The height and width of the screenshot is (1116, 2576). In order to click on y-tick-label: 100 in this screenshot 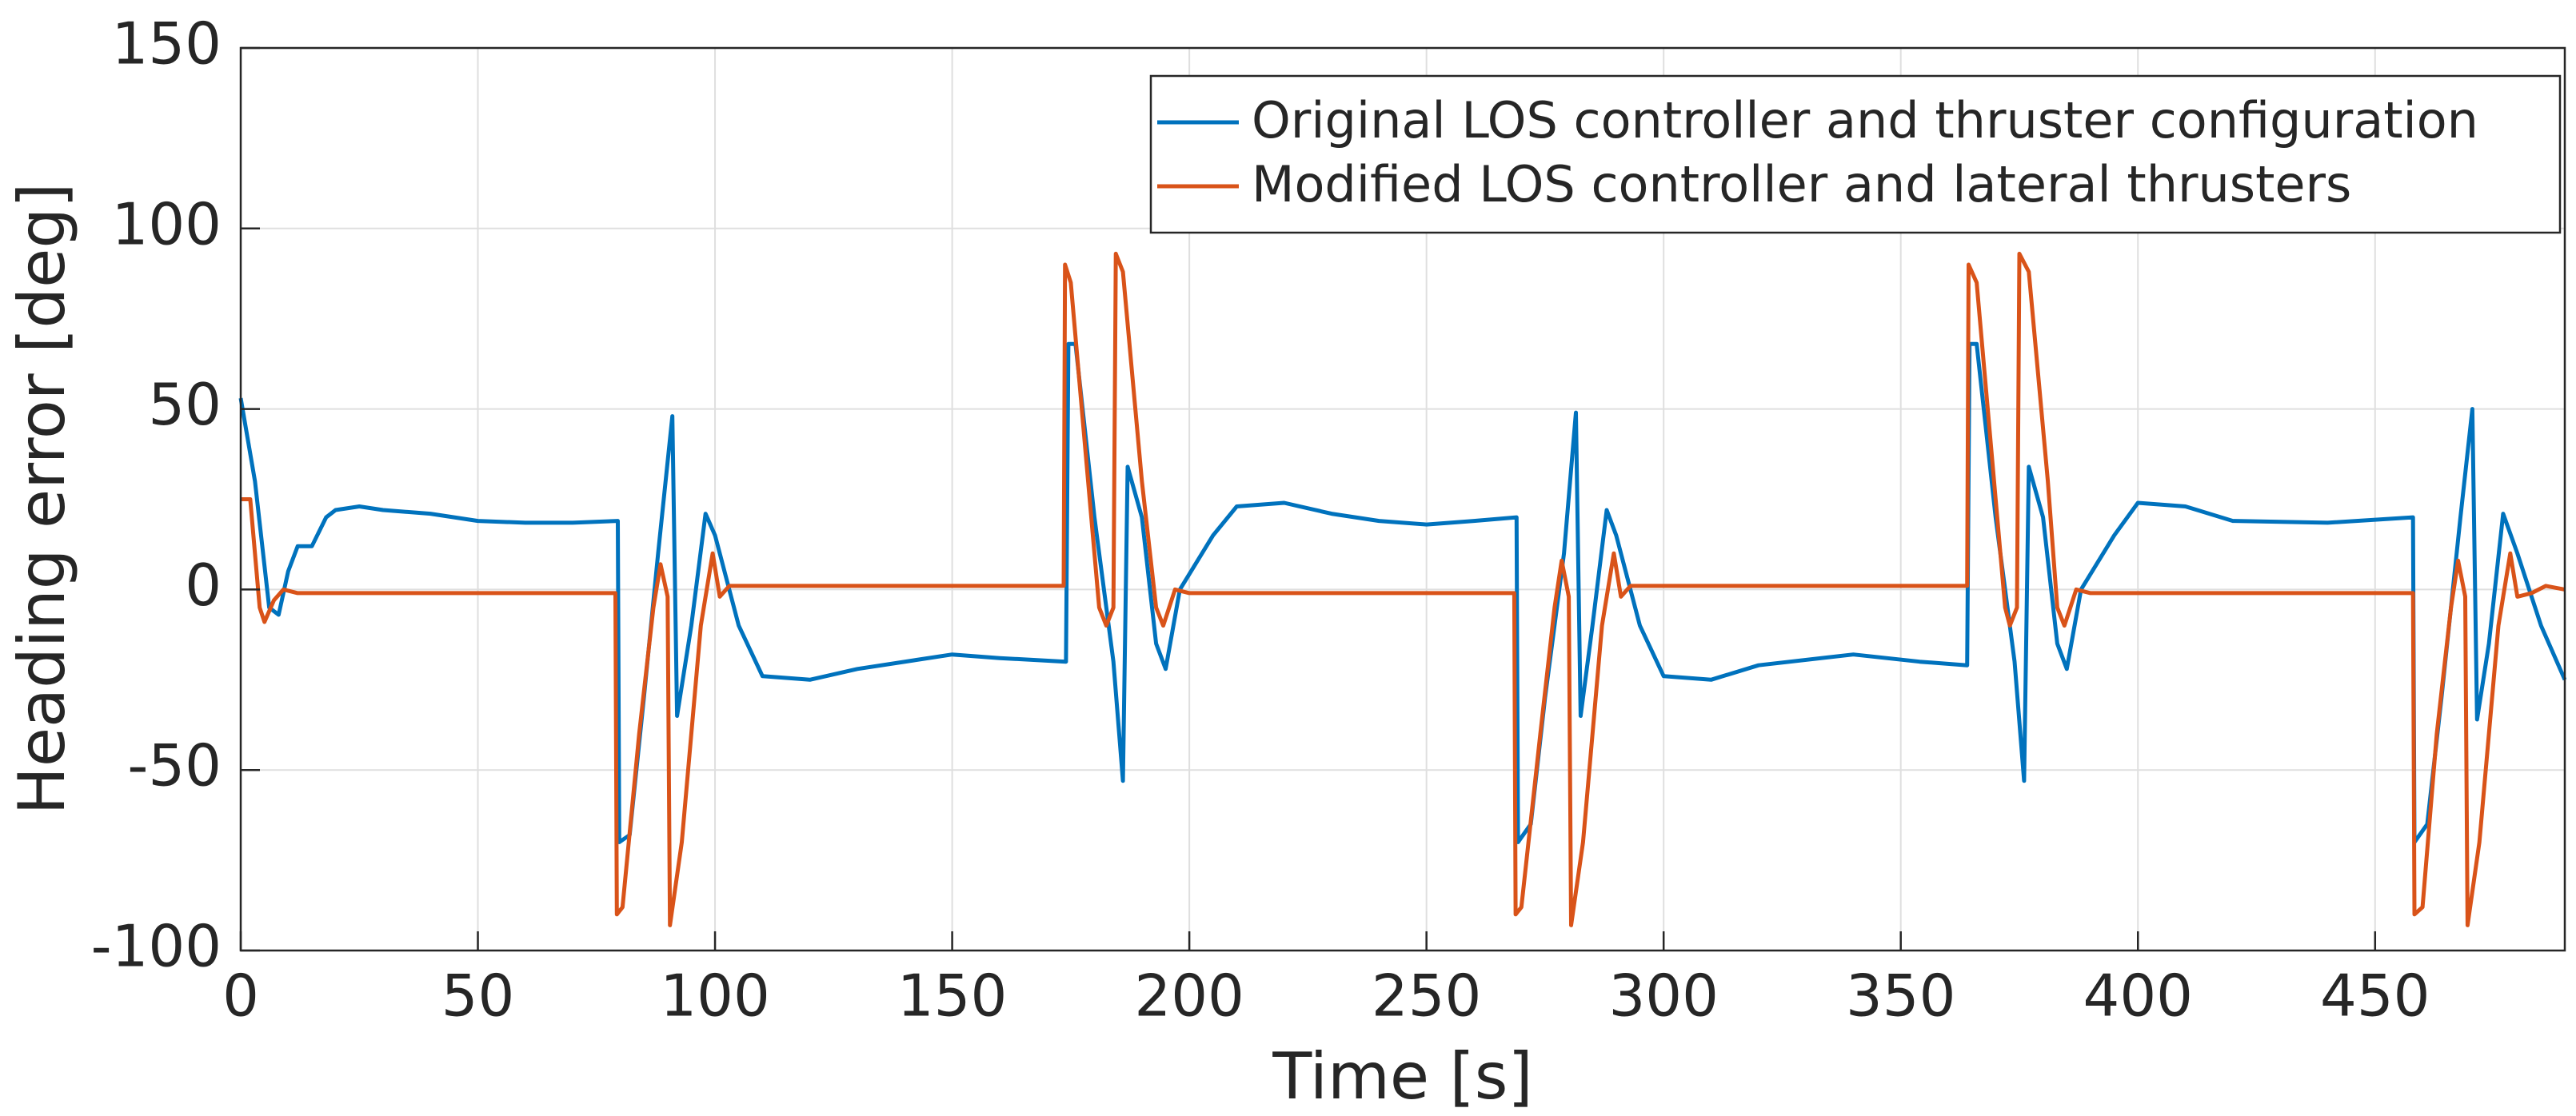, I will do `click(167, 223)`.